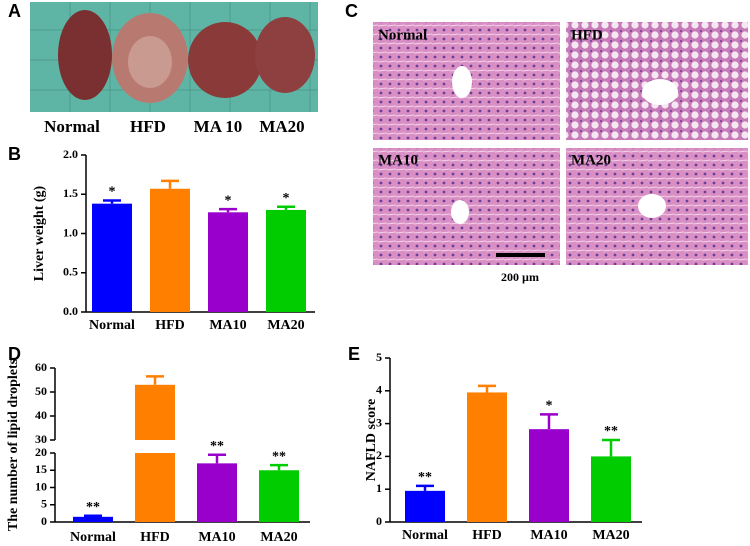  I want to click on y-axis-label: NAFLD score, so click(371, 440).